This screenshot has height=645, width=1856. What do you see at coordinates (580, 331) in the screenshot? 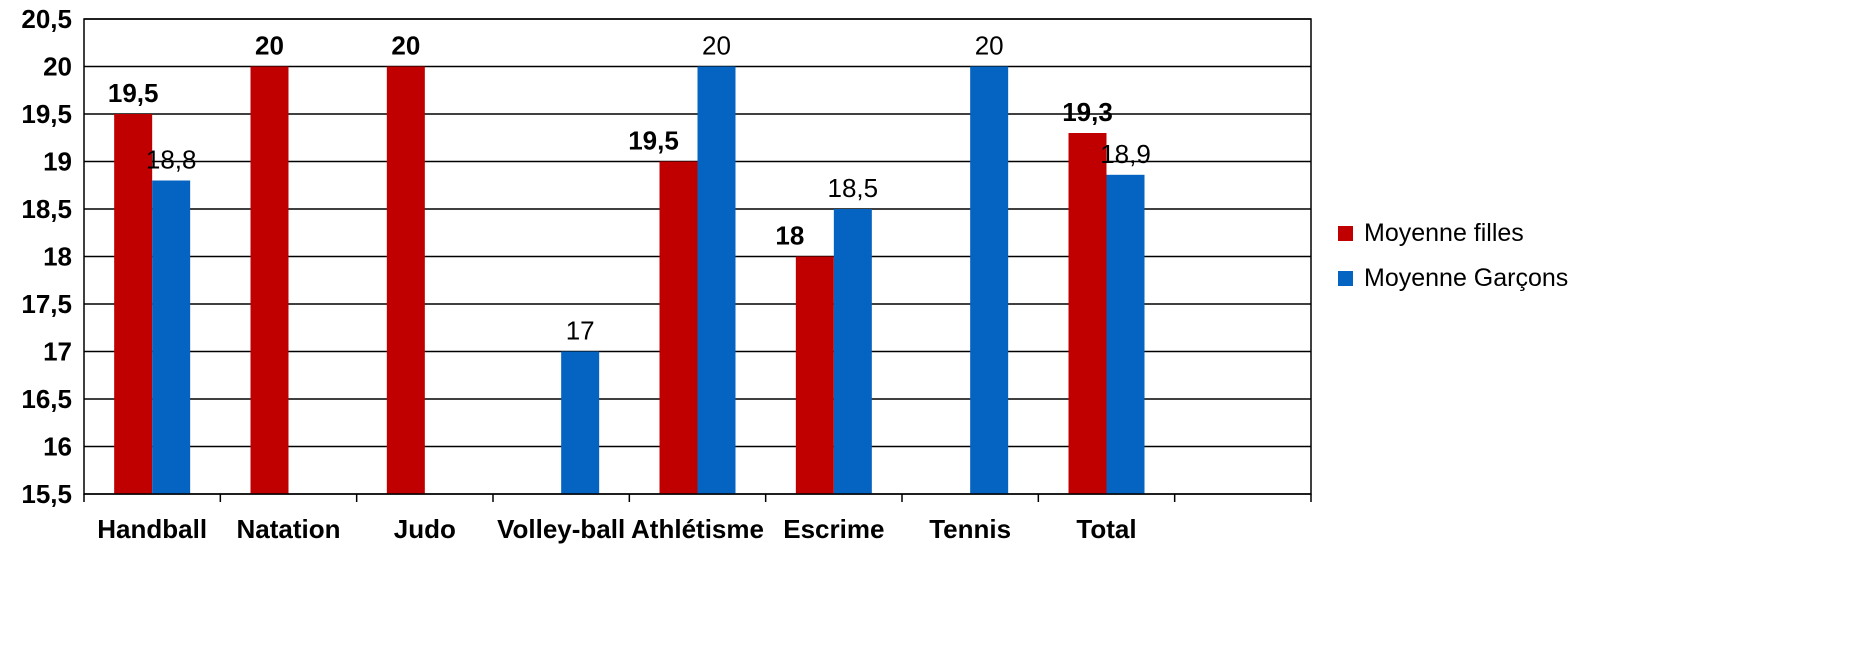
I see `data-label: 17` at bounding box center [580, 331].